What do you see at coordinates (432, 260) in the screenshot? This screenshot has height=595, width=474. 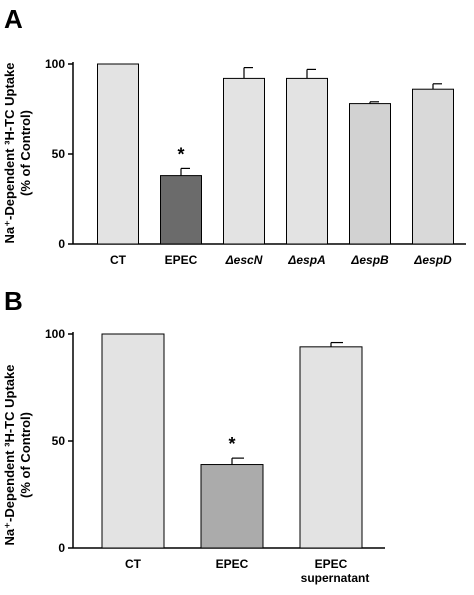 I see `panel-a-category-label: ΔespD` at bounding box center [432, 260].